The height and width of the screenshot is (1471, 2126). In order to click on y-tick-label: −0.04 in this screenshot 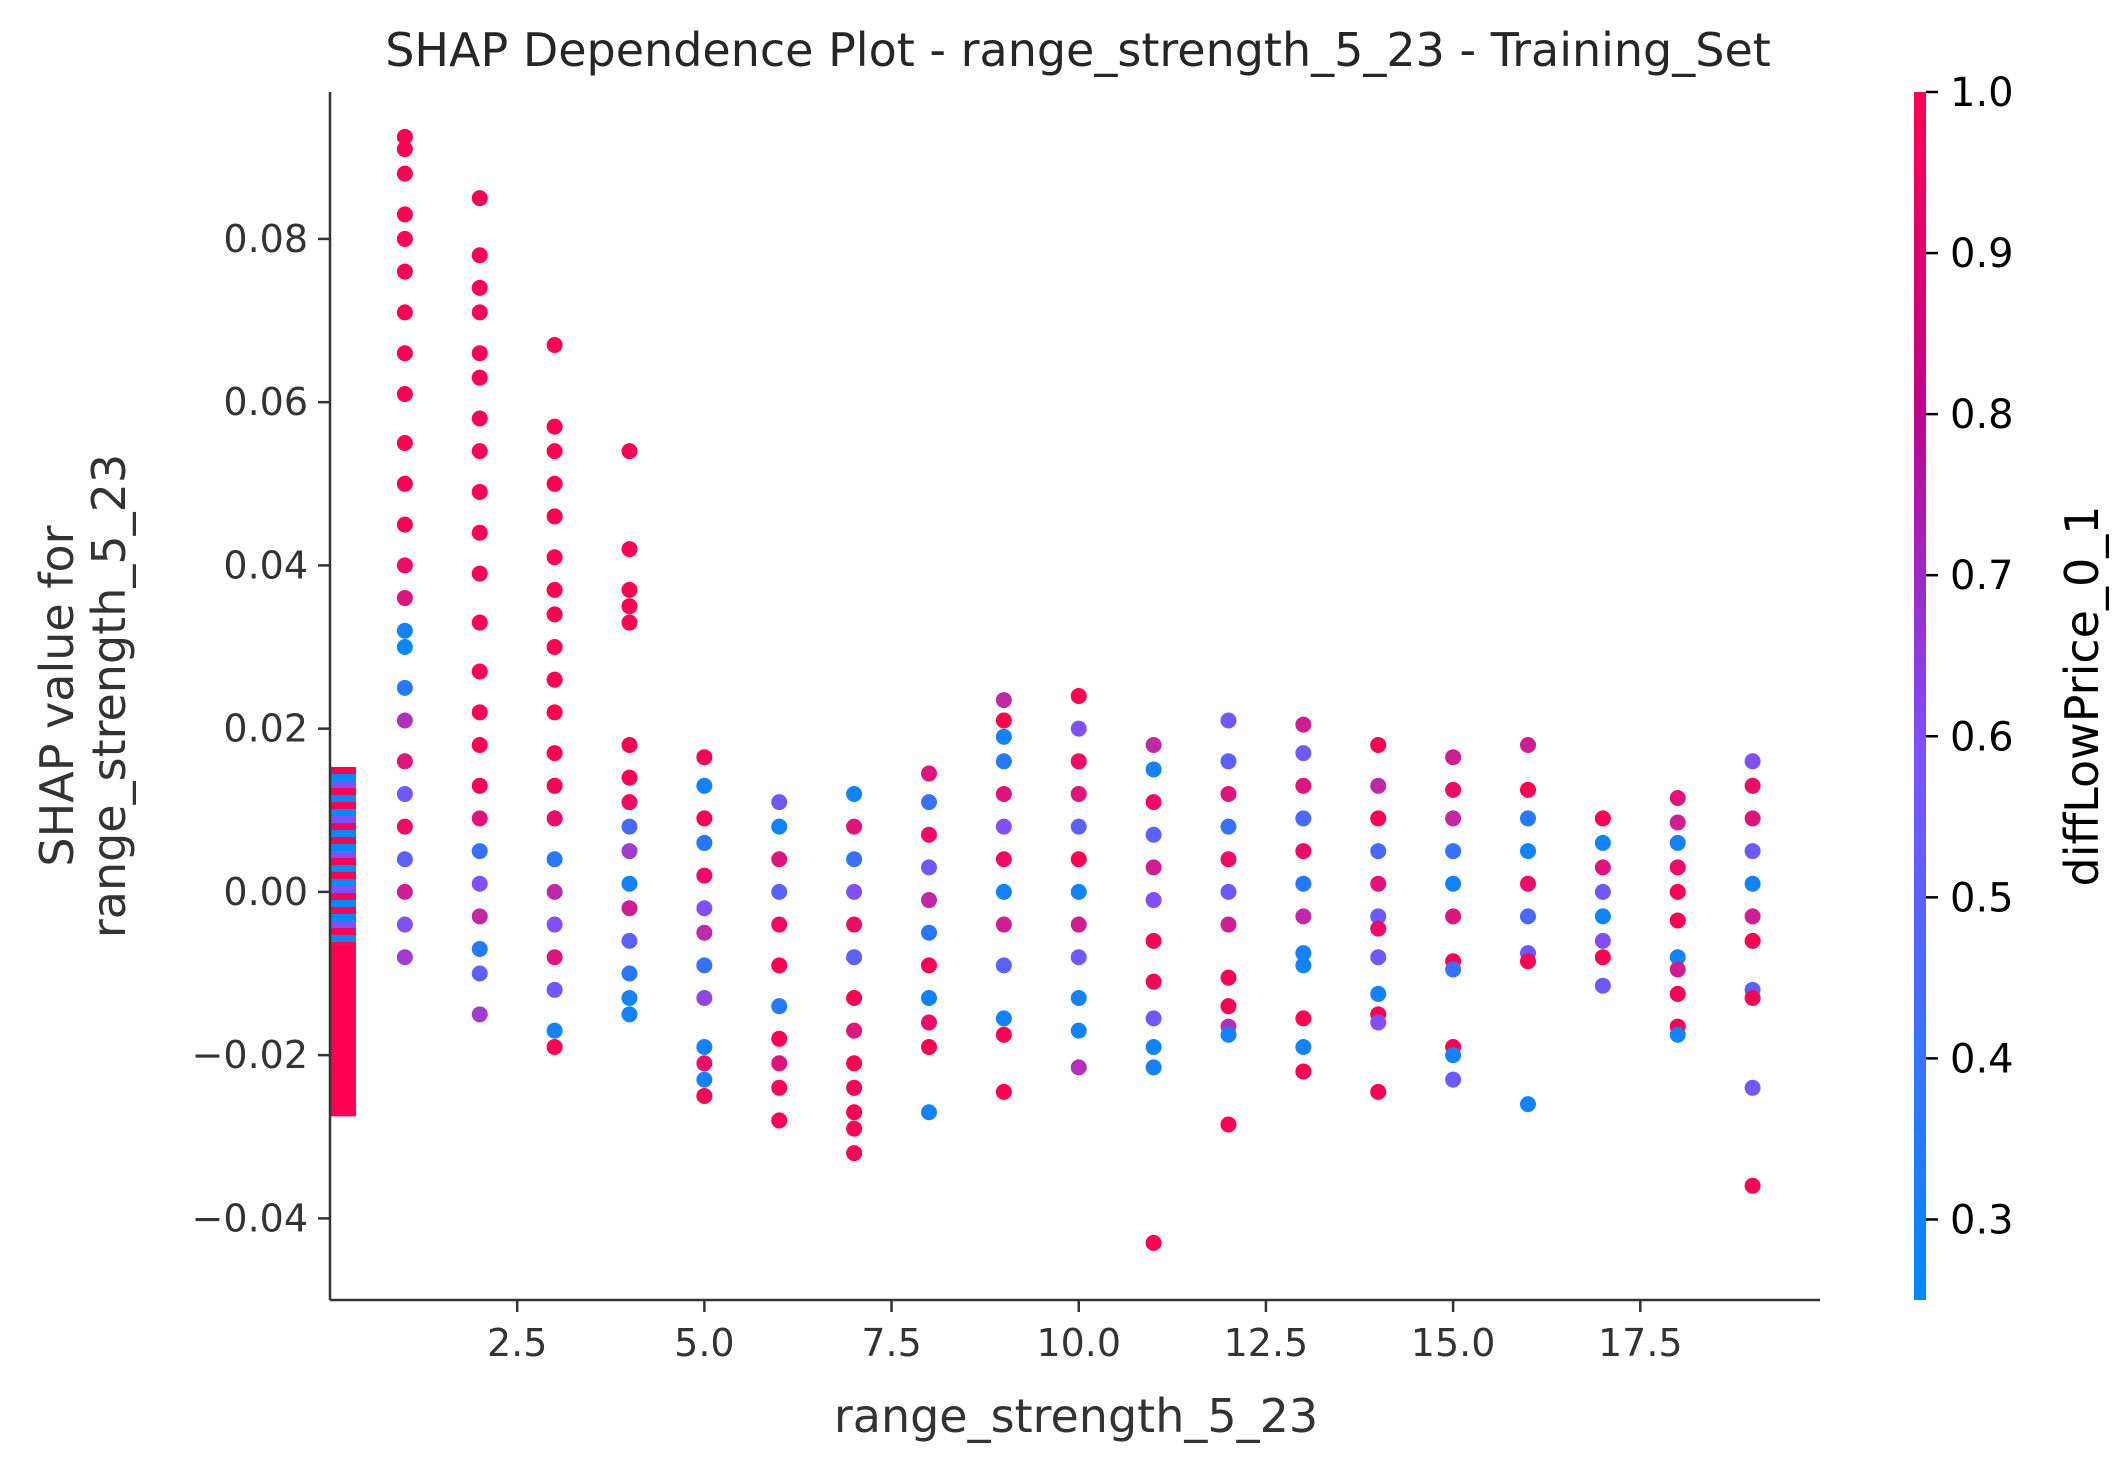, I will do `click(250, 1218)`.